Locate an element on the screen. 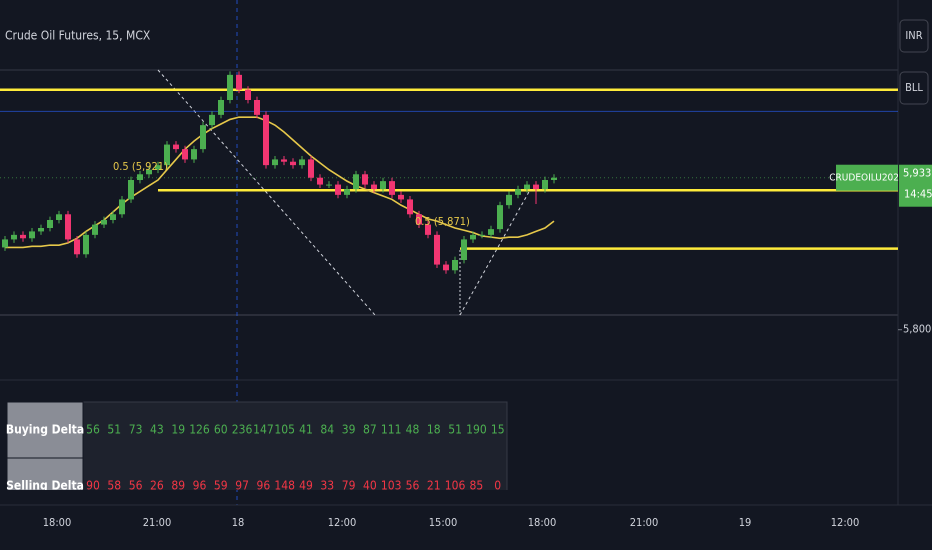 The image size is (932, 550). table-cell: 190 is located at coordinates (476, 430).